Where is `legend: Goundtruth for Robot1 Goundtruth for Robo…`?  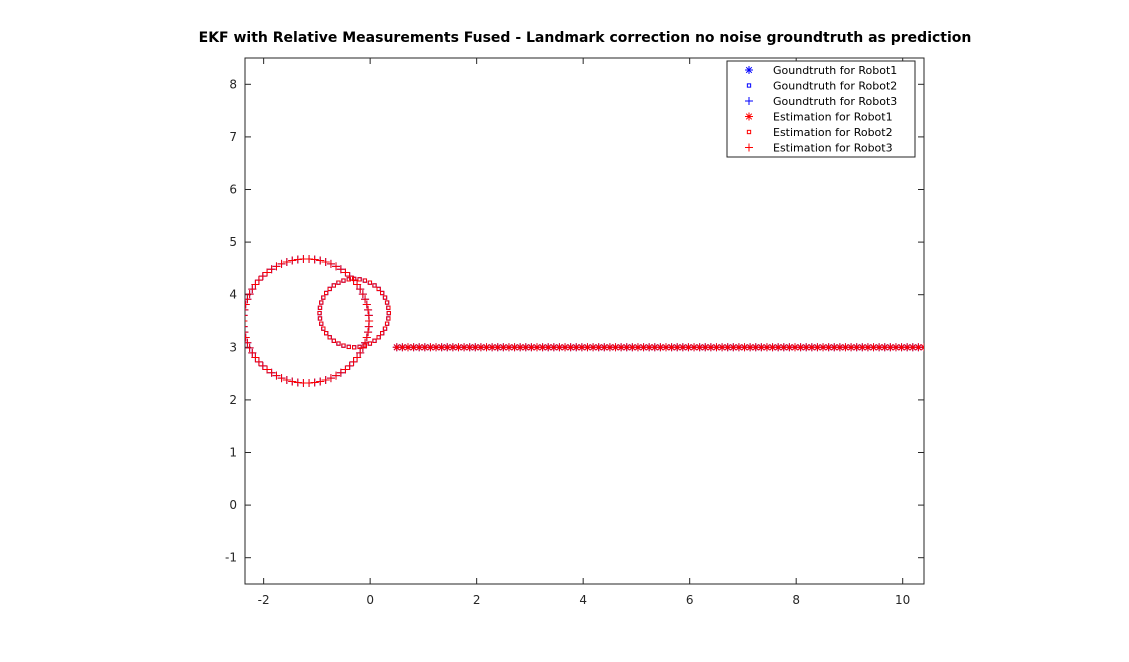
legend: Goundtruth for Robot1 Goundtruth for Robo… is located at coordinates (821, 109).